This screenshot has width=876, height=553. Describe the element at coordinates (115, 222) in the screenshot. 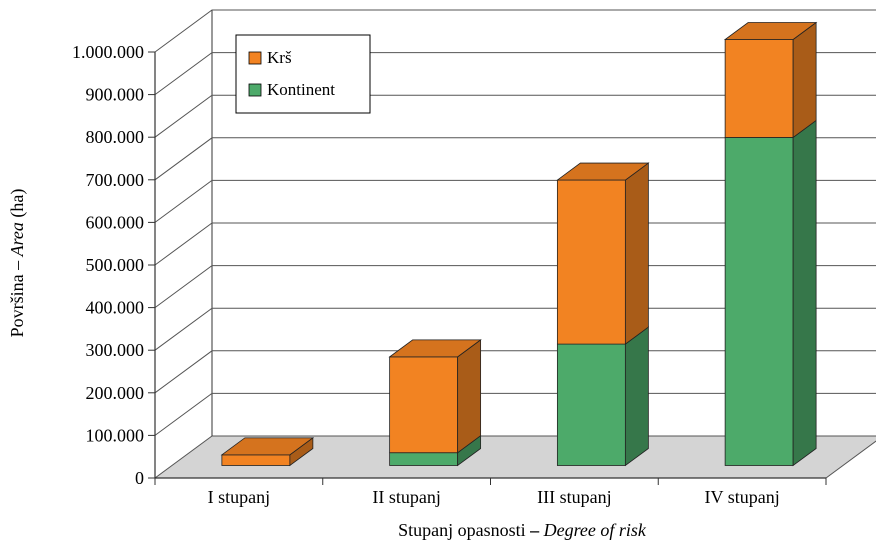

I see `y-tick-label: 600.000` at that location.